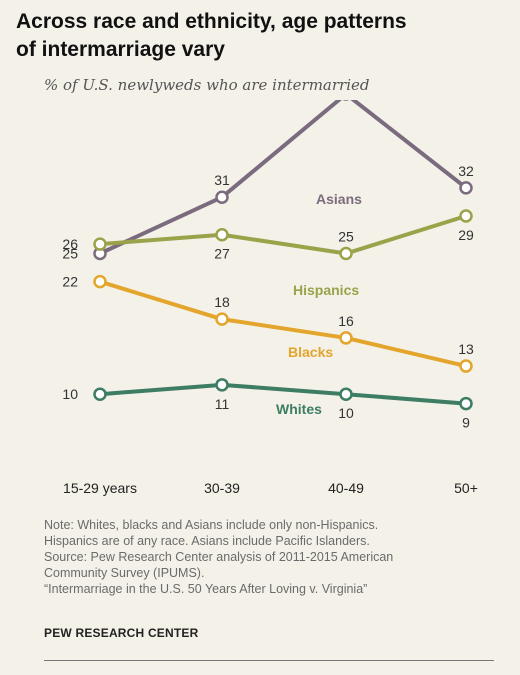 This screenshot has height=675, width=520. Describe the element at coordinates (466, 488) in the screenshot. I see `x-tick-label-3: 50+` at that location.